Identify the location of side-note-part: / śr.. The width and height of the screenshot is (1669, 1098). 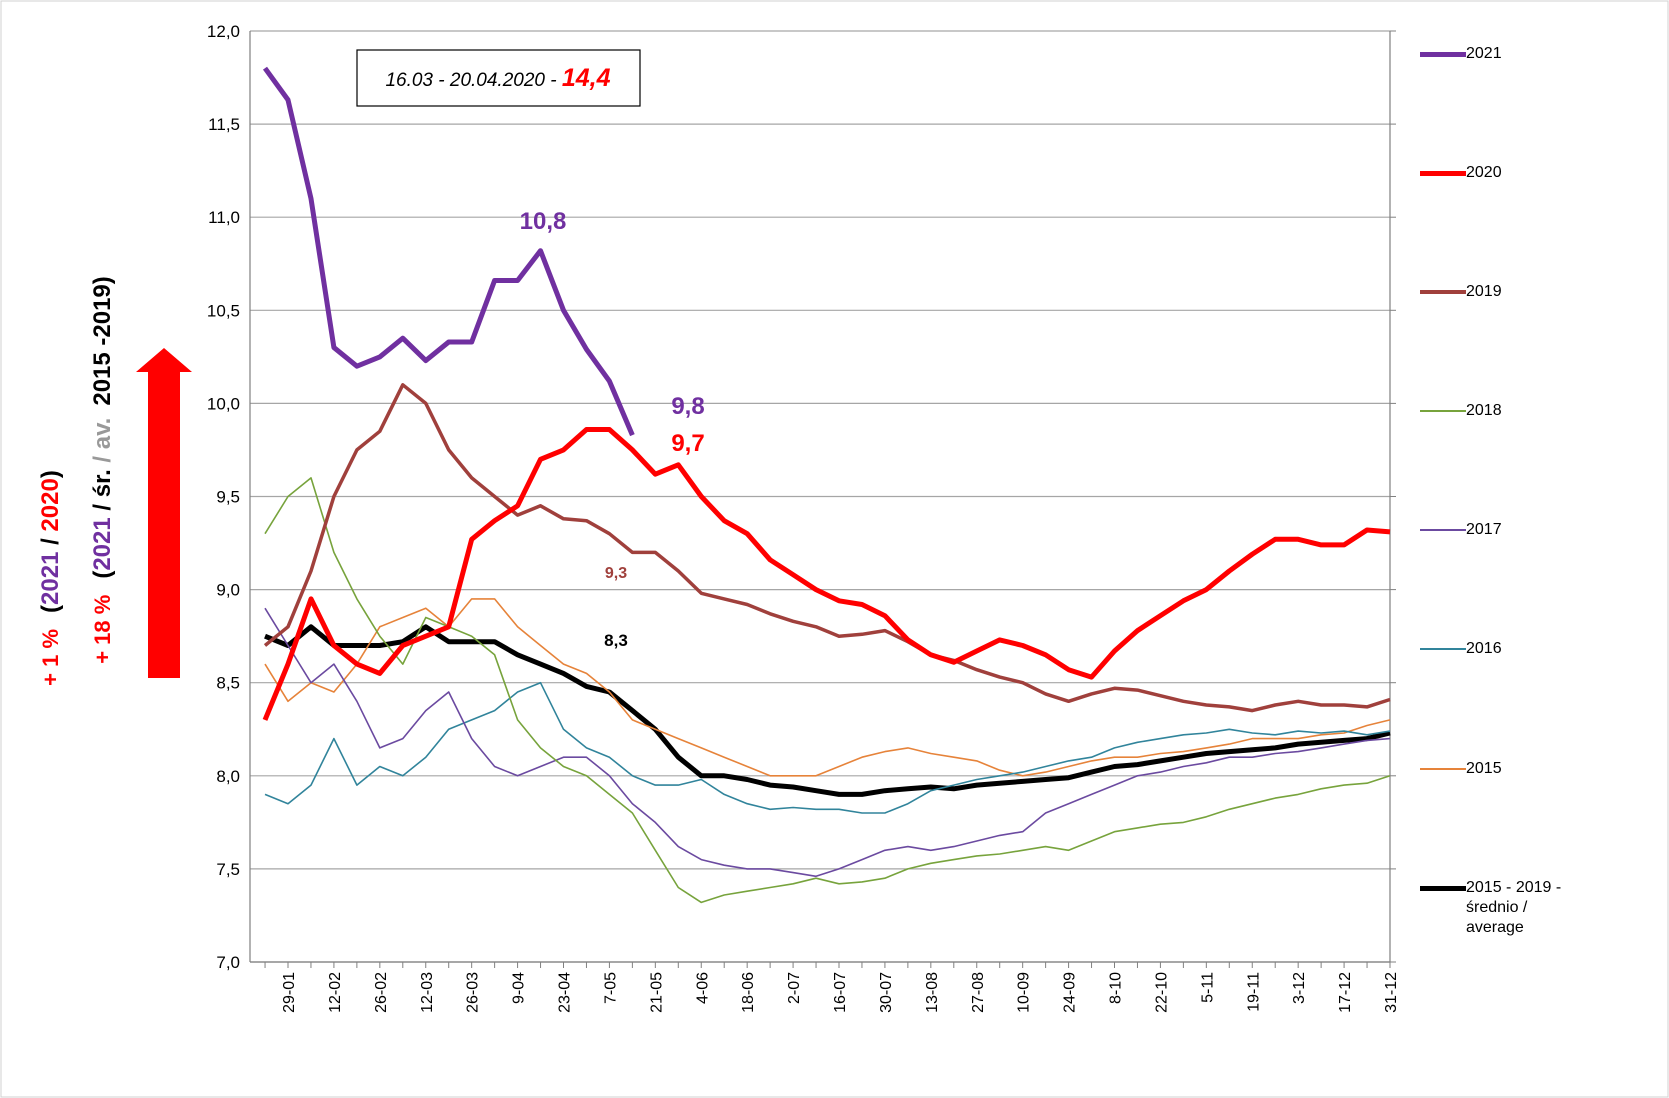
(102, 490).